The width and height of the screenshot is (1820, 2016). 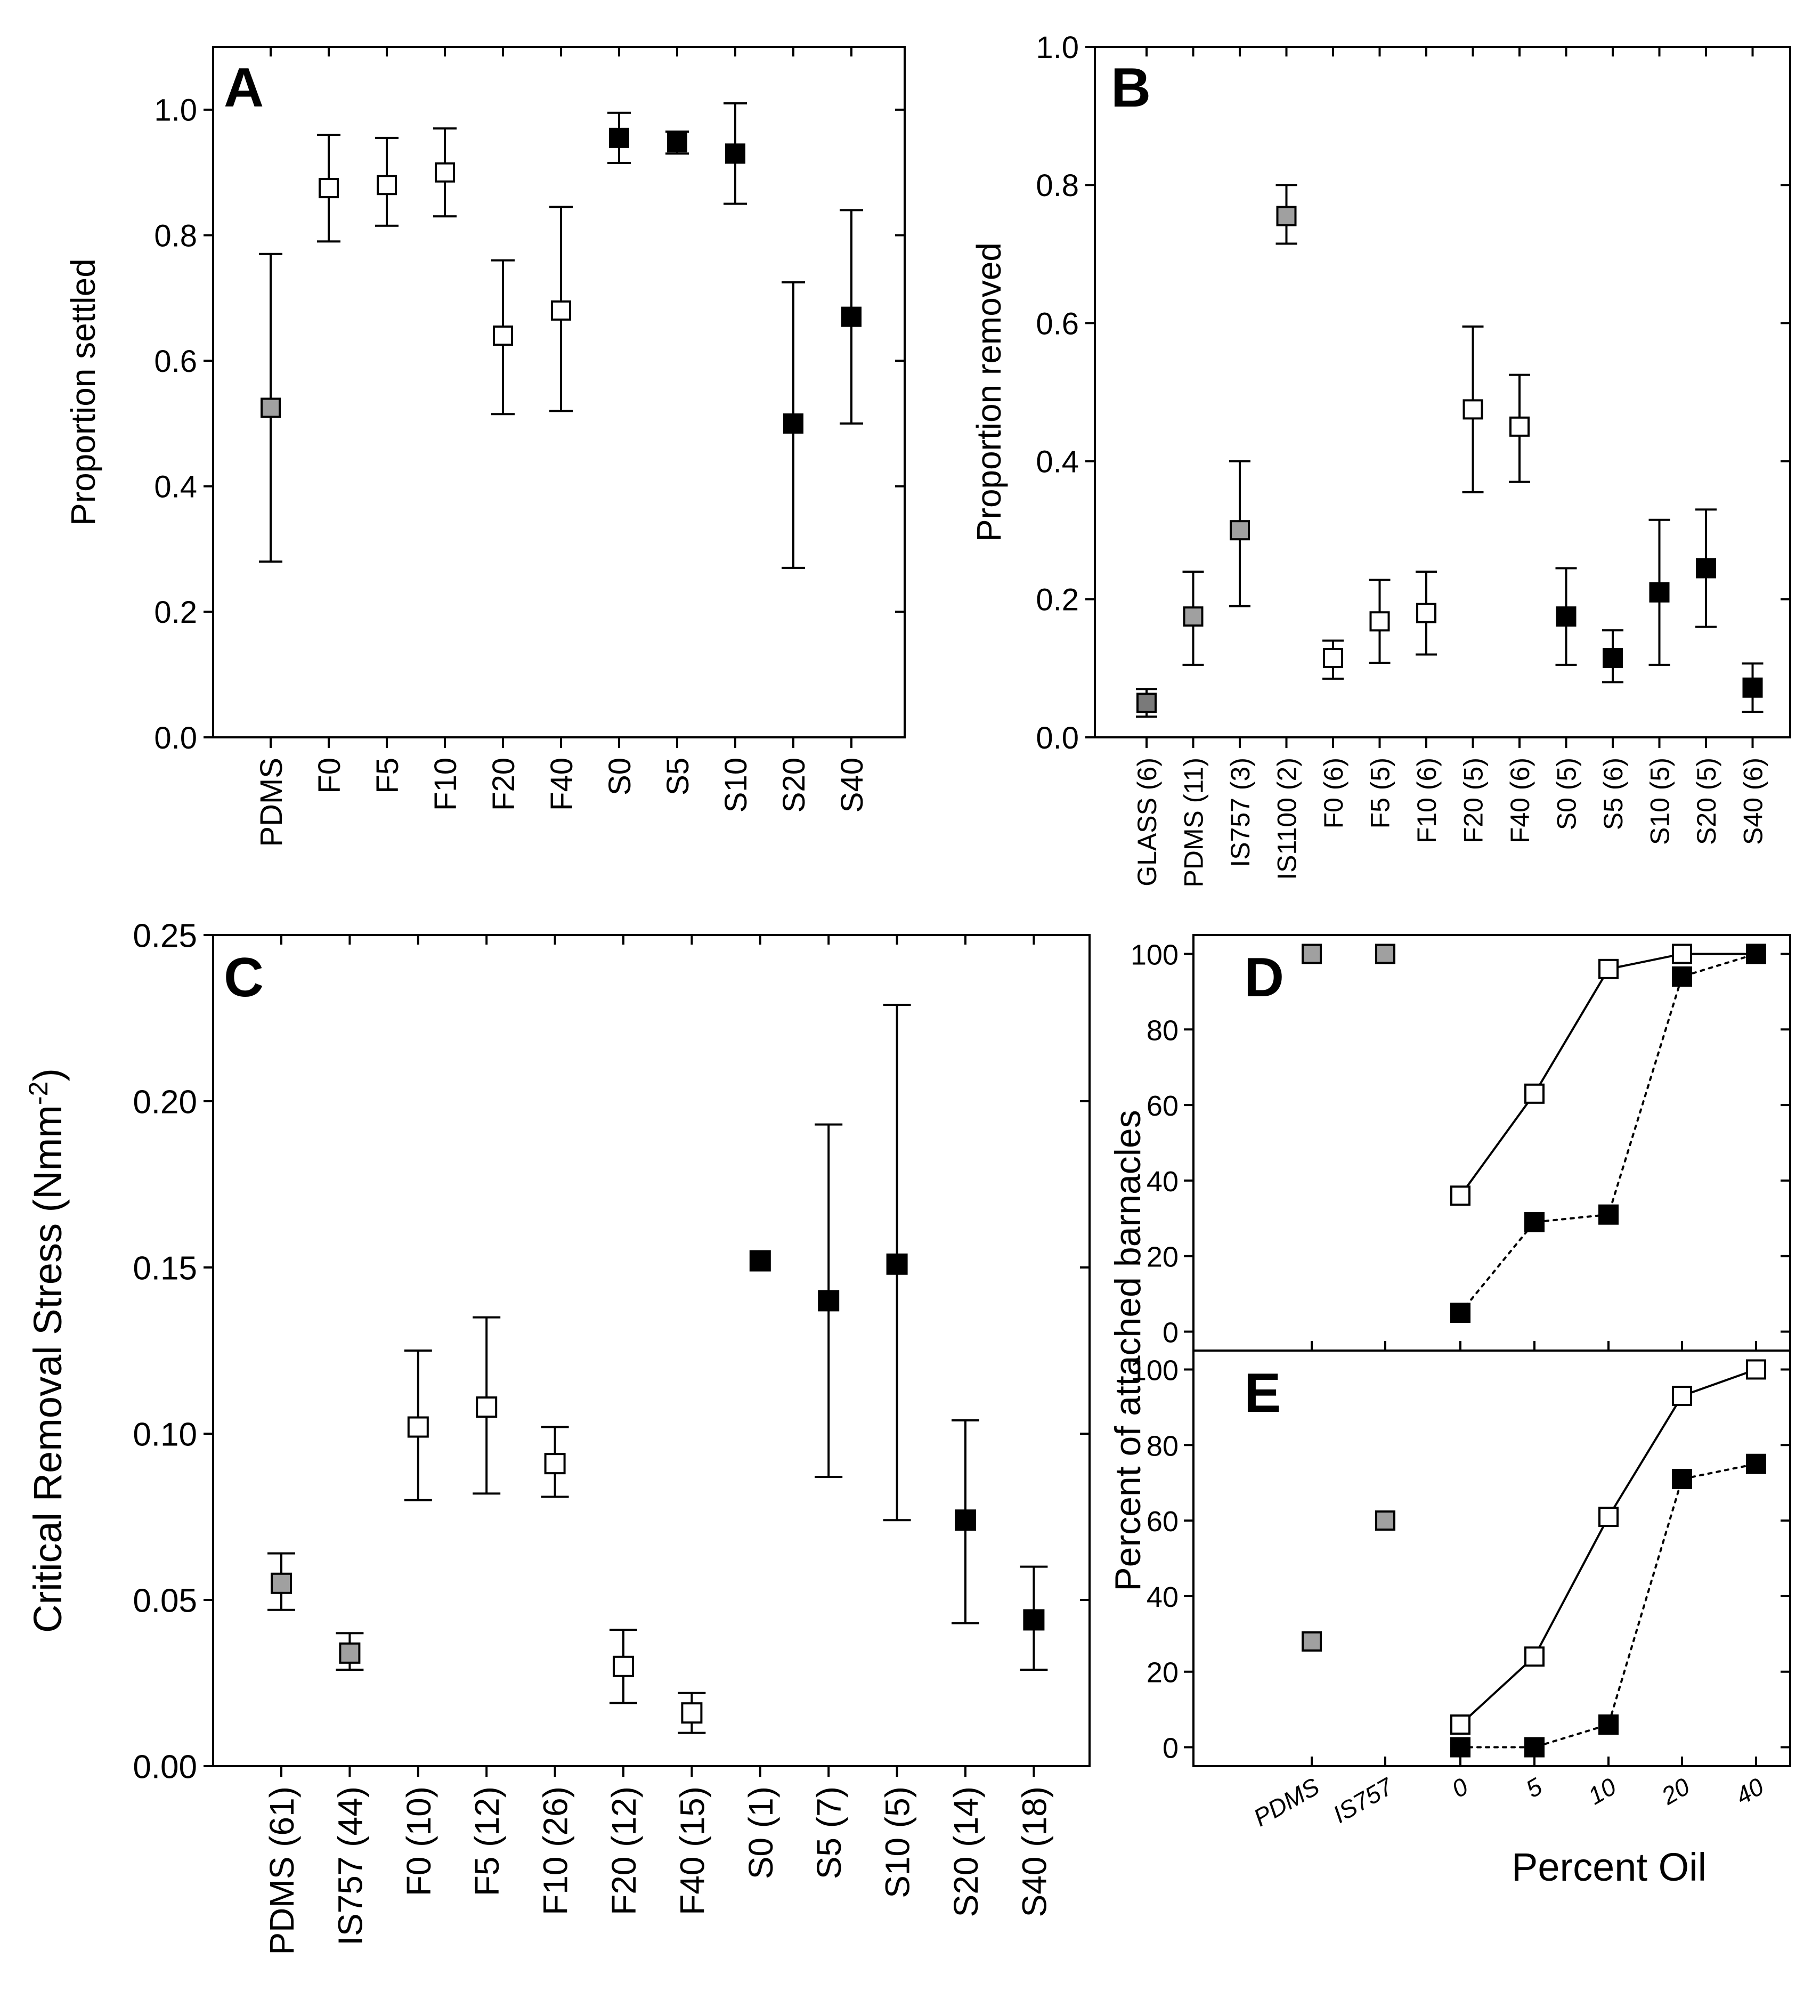 What do you see at coordinates (559, 392) in the screenshot?
I see `panel-a-frame` at bounding box center [559, 392].